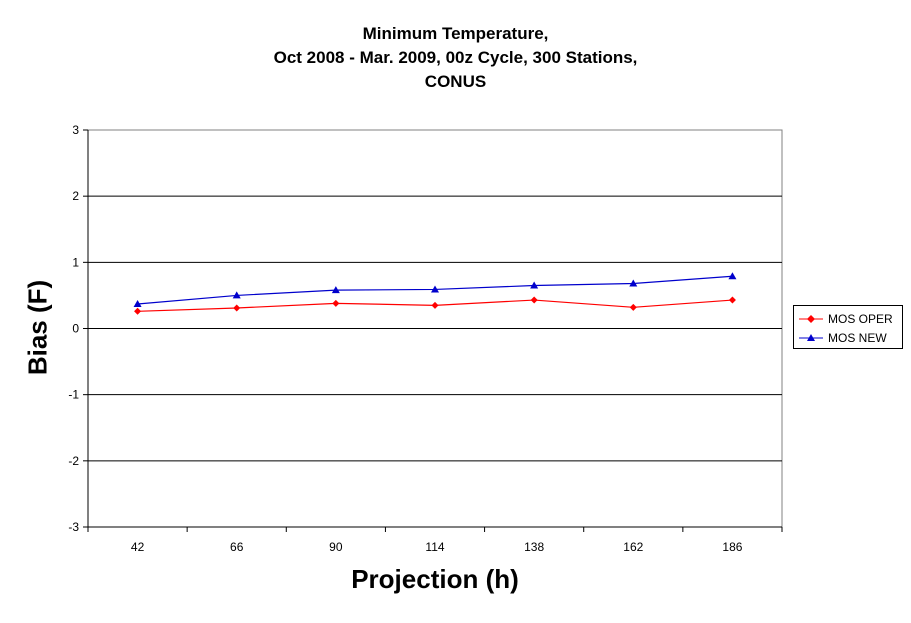  Describe the element at coordinates (73, 461) in the screenshot. I see `y-tick-label: -2` at that location.